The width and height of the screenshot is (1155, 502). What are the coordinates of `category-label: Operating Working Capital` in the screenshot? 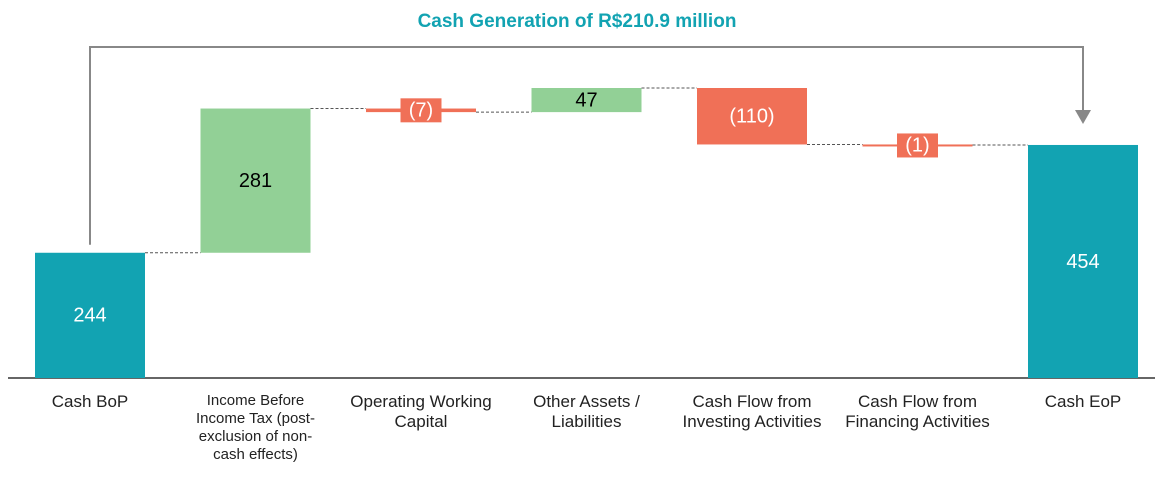 It's located at (421, 411).